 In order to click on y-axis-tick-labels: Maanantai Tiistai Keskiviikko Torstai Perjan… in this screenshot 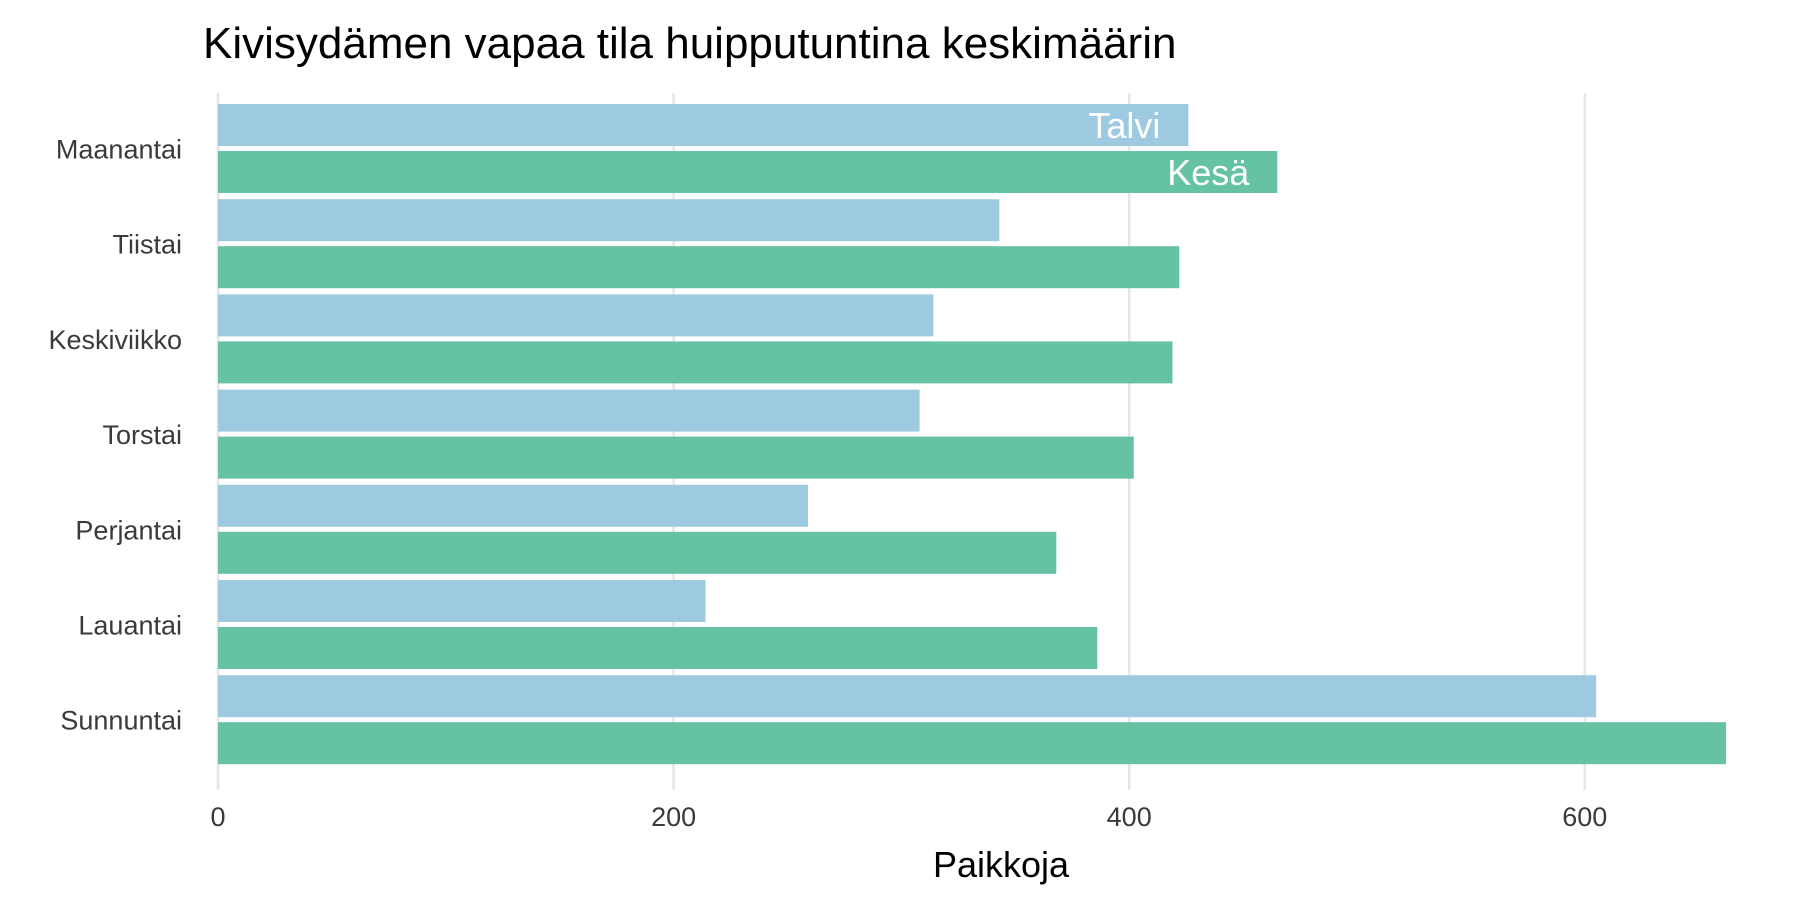, I will do `click(115, 435)`.